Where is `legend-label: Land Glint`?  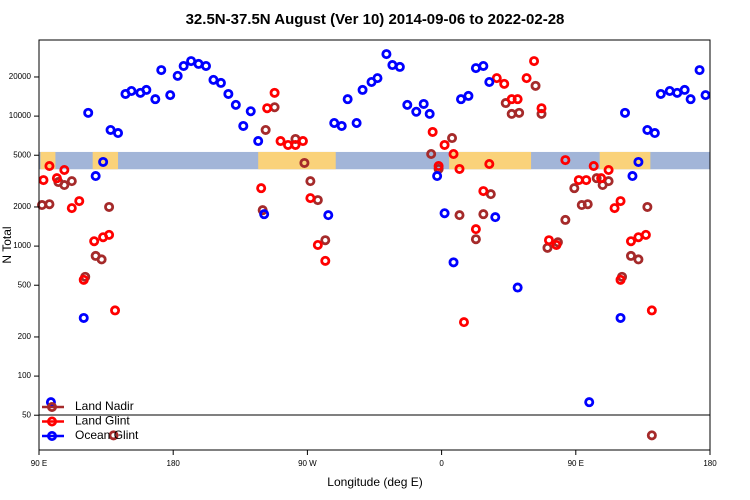 legend-label: Land Glint is located at coordinates (102, 421).